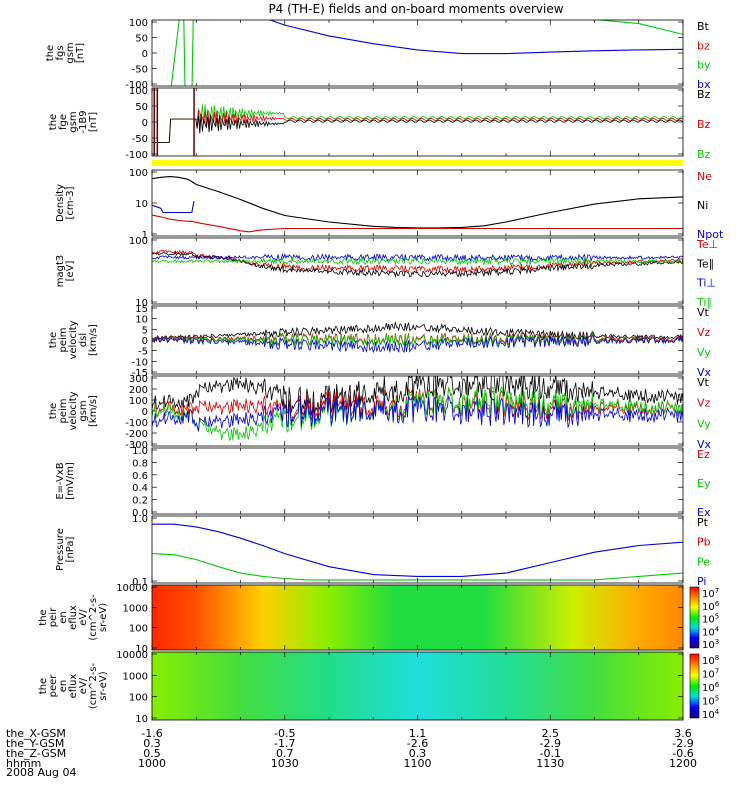 This screenshot has width=750, height=800. I want to click on colorbar-tick: 10⁶, so click(711, 687).